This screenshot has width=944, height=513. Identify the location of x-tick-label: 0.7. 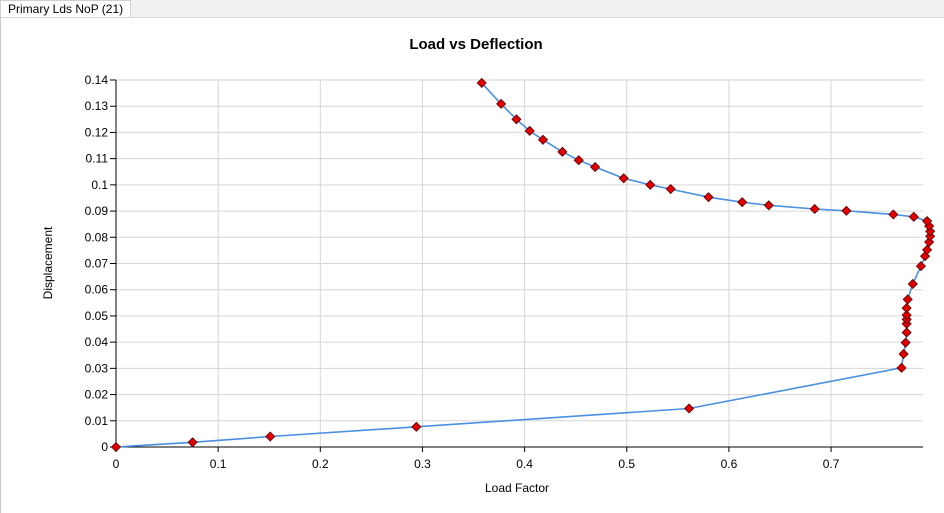
(831, 464).